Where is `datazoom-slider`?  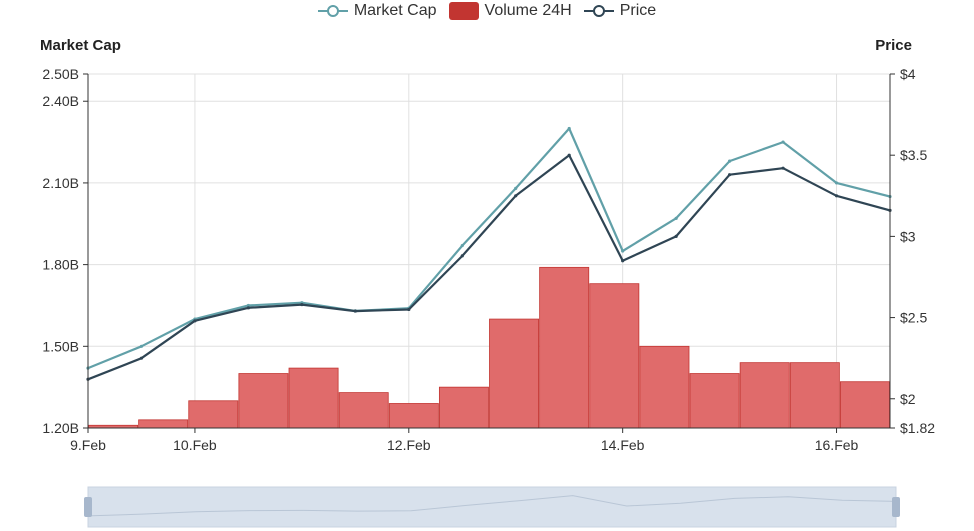 datazoom-slider is located at coordinates (492, 507).